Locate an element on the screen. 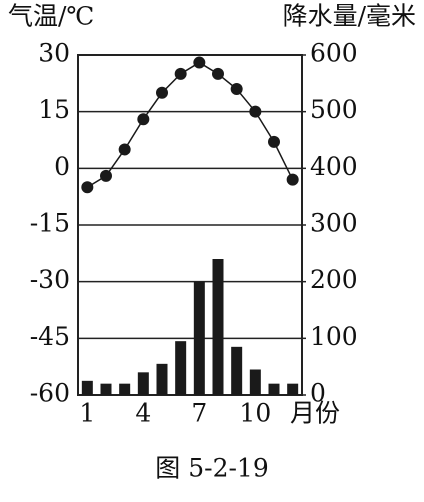 Image resolution: width=424 pixels, height=502 pixels. y2-tick-label: 600 is located at coordinates (334, 53).